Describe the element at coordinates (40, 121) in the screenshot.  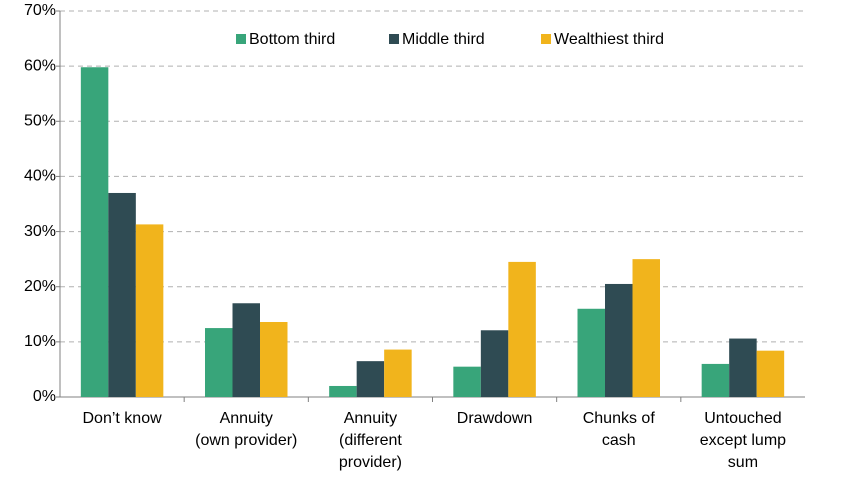
I see `y-tick-label: 50%` at that location.